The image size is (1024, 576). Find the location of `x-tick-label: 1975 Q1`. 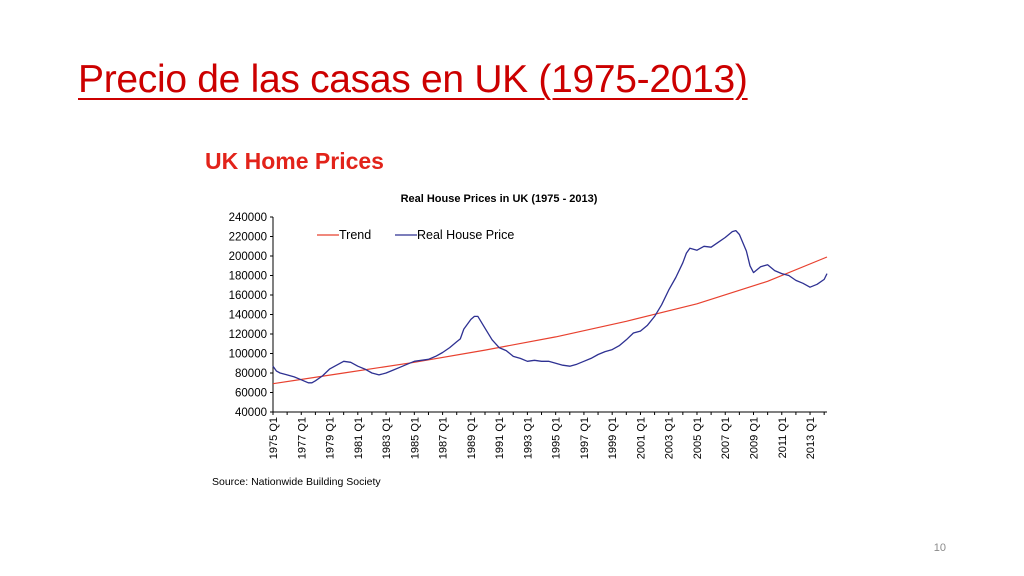

x-tick-label: 1975 Q1 is located at coordinates (274, 438).